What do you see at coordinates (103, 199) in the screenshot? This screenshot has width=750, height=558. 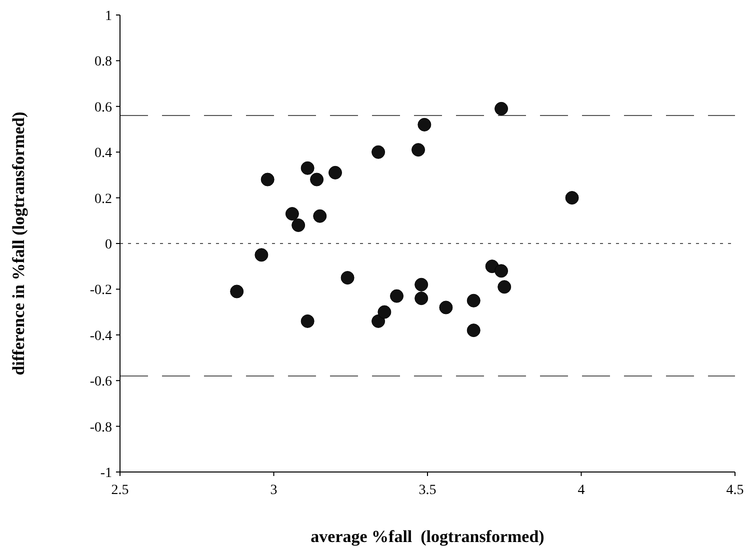 I see `y-tick-label: 0.2` at bounding box center [103, 199].